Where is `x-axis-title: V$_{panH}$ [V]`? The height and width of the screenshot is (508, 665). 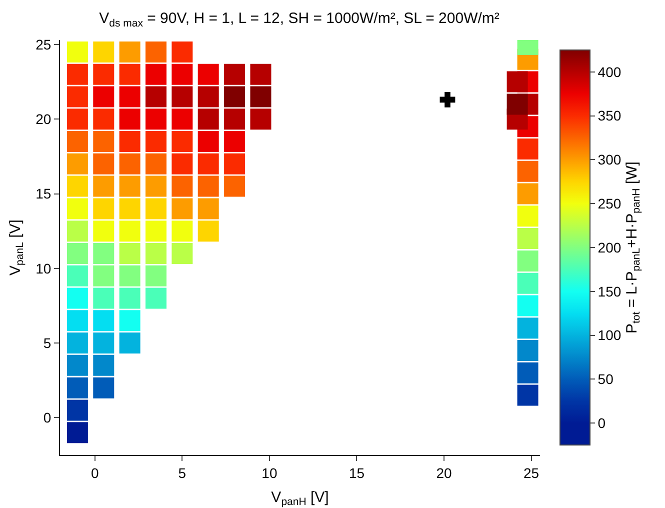 x-axis-title: V$_{panH}$ [V] is located at coordinates (300, 498).